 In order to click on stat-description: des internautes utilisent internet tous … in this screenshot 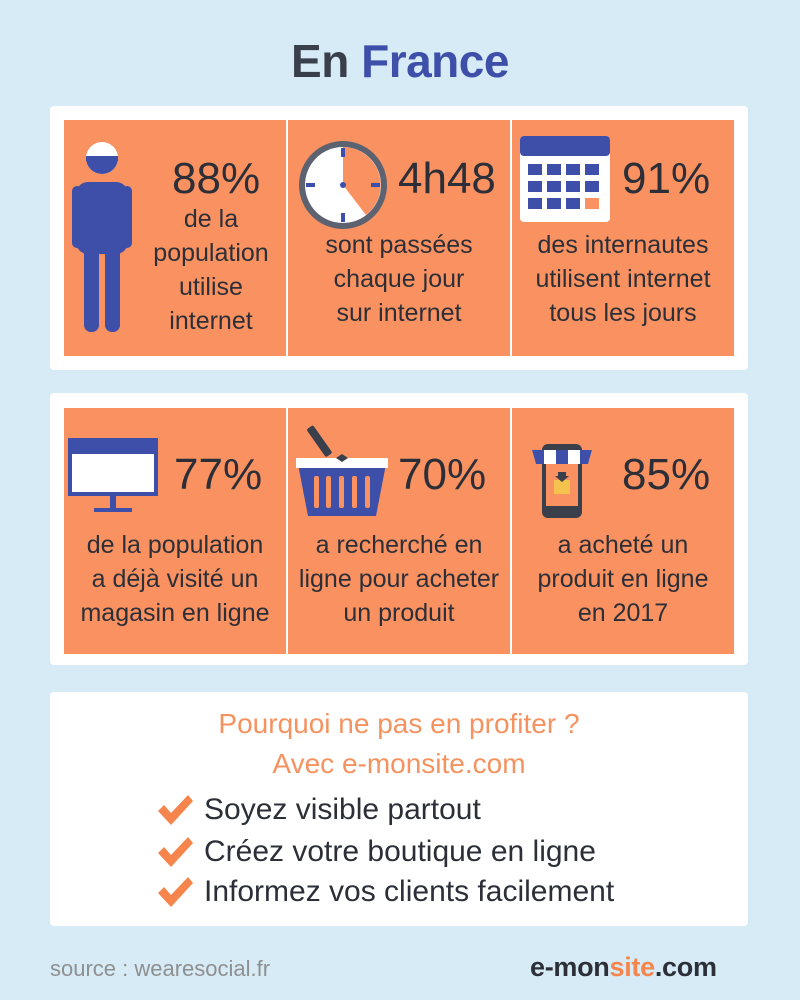, I will do `click(623, 279)`.